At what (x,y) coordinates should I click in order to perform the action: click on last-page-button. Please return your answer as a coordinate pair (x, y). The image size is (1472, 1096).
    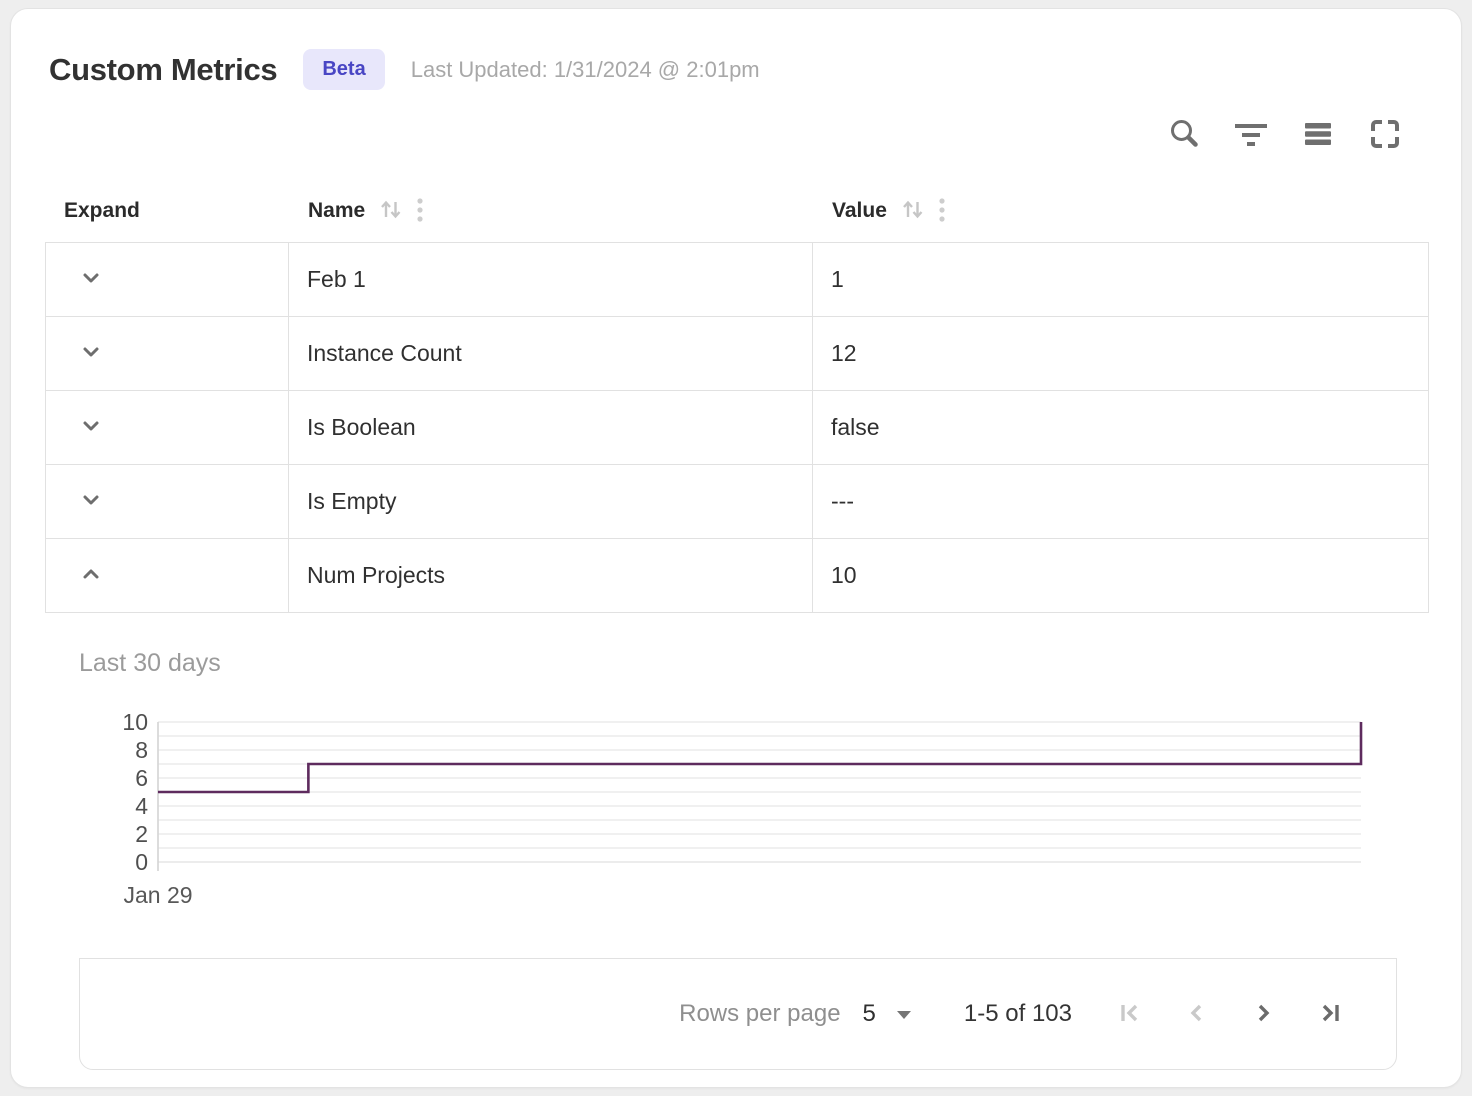
    Looking at the image, I should click on (1329, 1014).